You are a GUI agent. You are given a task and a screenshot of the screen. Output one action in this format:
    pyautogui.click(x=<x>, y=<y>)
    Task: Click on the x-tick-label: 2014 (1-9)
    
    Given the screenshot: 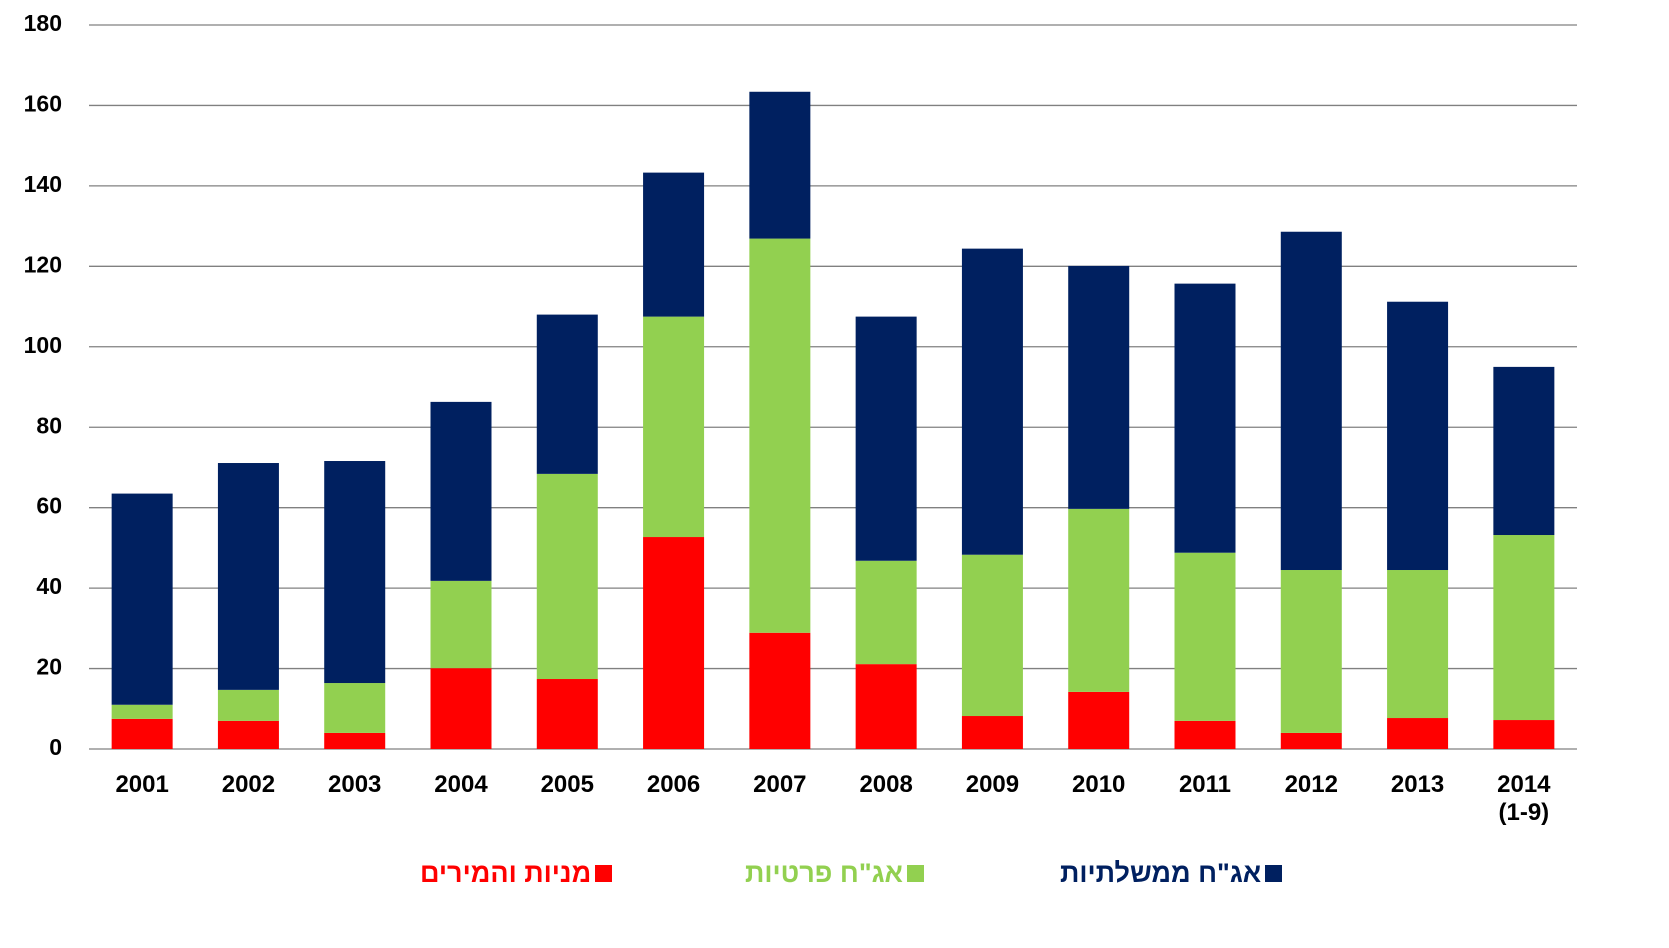 What is the action you would take?
    pyautogui.click(x=1524, y=798)
    